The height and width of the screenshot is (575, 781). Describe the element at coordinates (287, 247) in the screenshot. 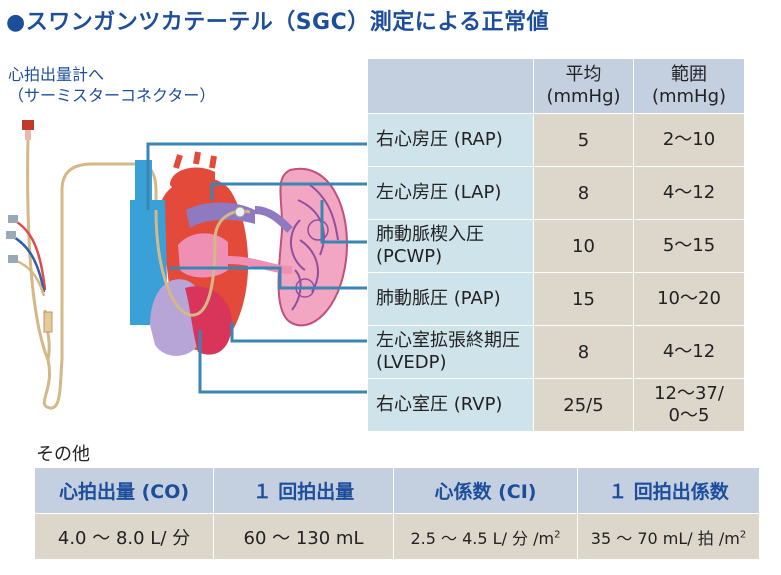

I see `lung` at that location.